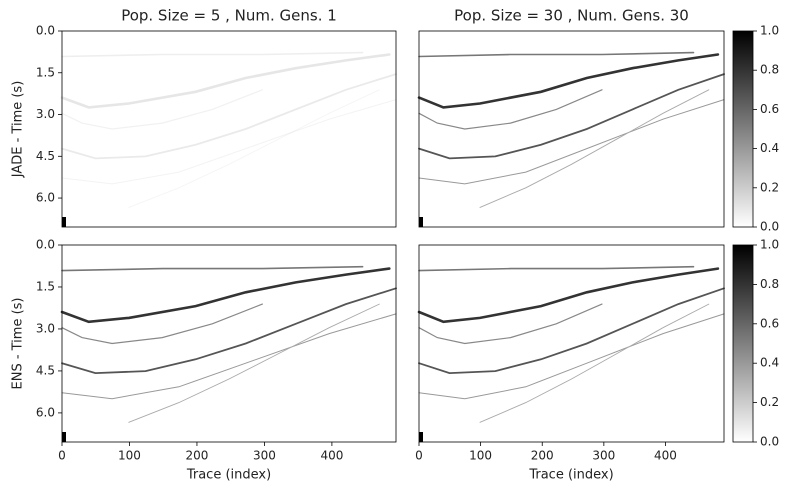 Image resolution: width=789 pixels, height=489 pixels. What do you see at coordinates (571, 16) in the screenshot?
I see `panel-title: Pop. Size = 30 , Num. Gens. 30` at bounding box center [571, 16].